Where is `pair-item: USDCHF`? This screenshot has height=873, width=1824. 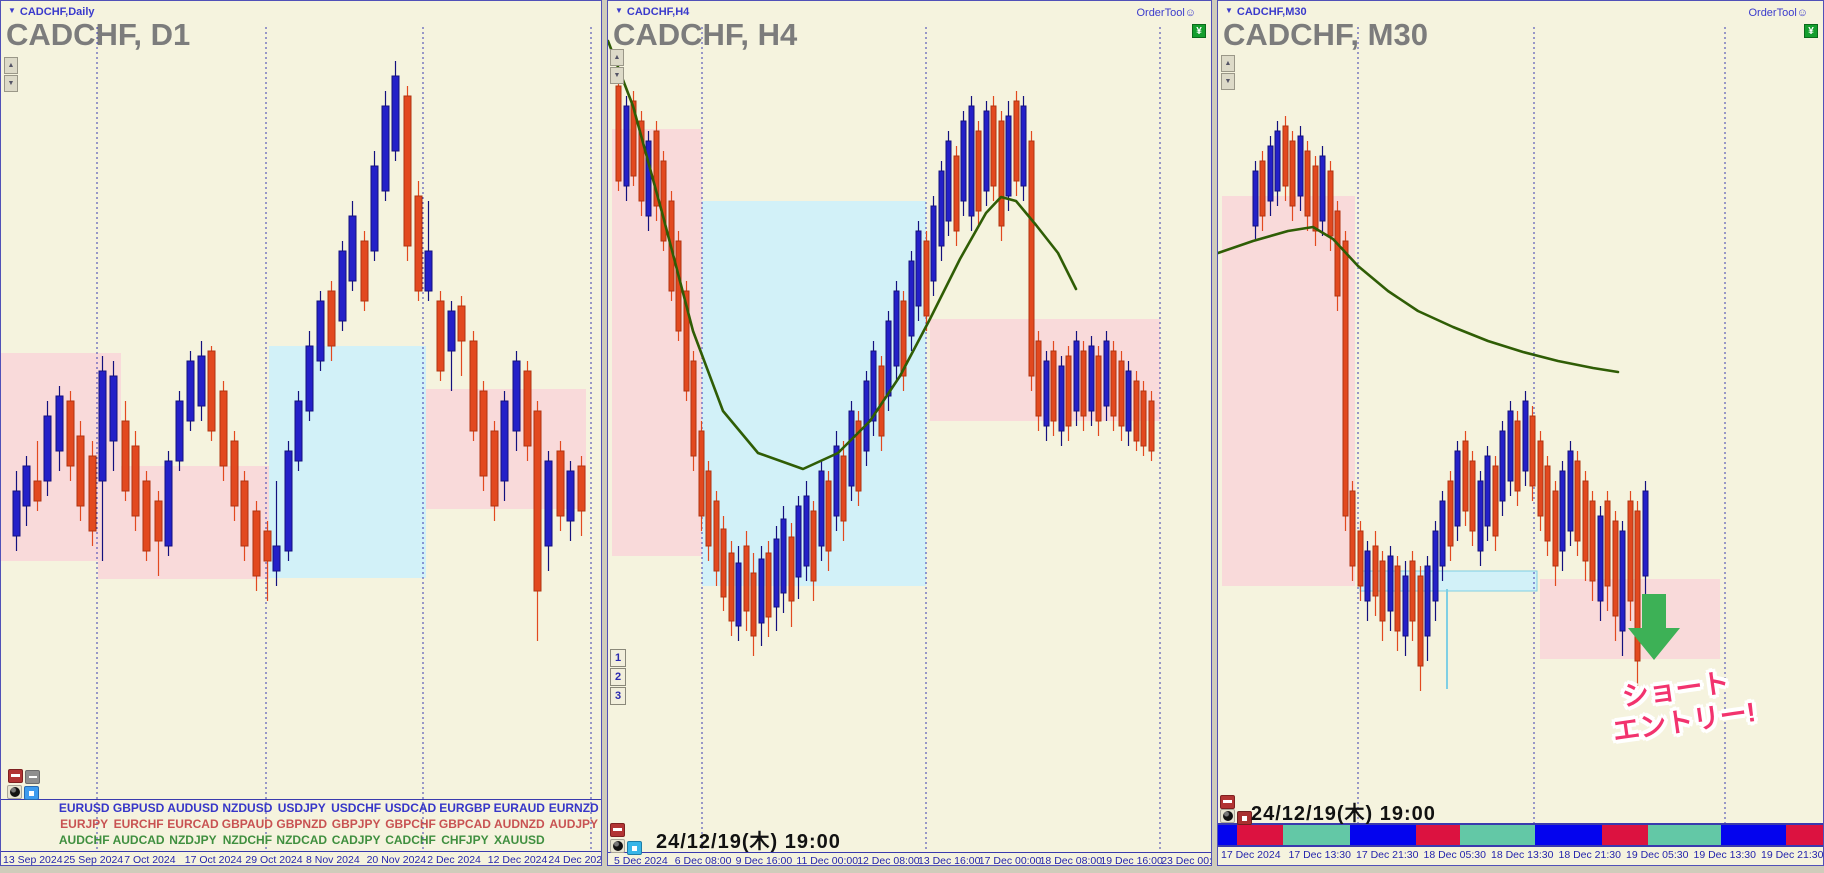
pair-item: USDCHF is located at coordinates (356, 808).